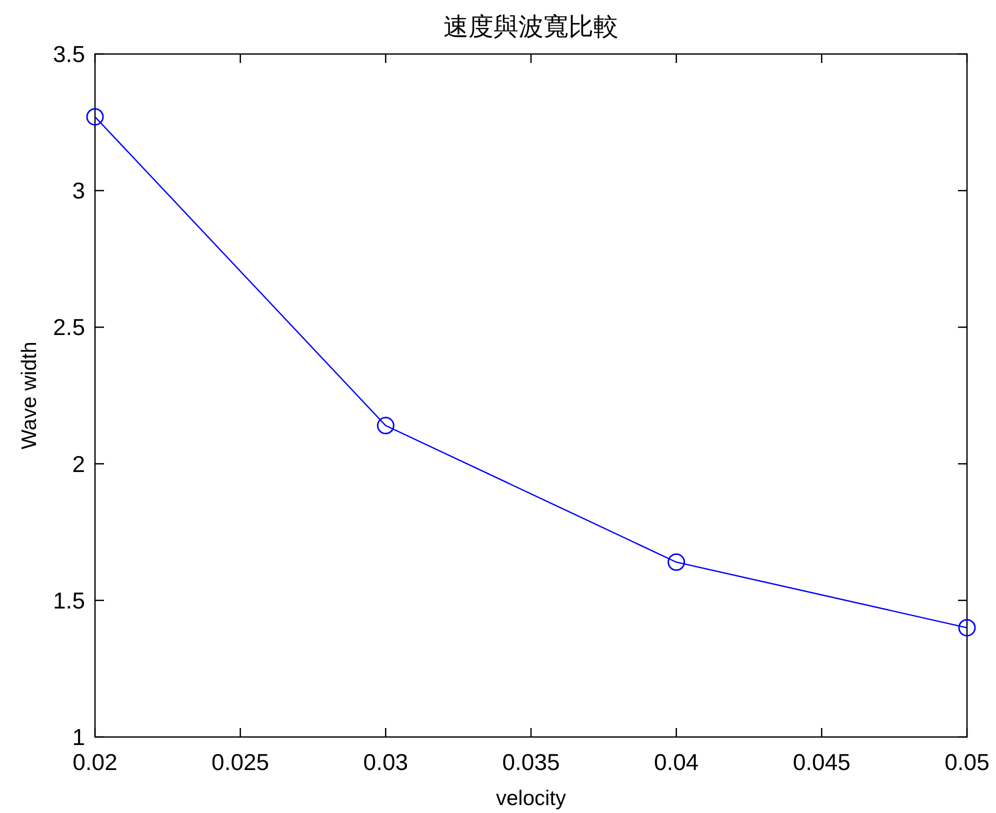 This screenshot has width=996, height=813. I want to click on x-axis-title: velocity, so click(531, 798).